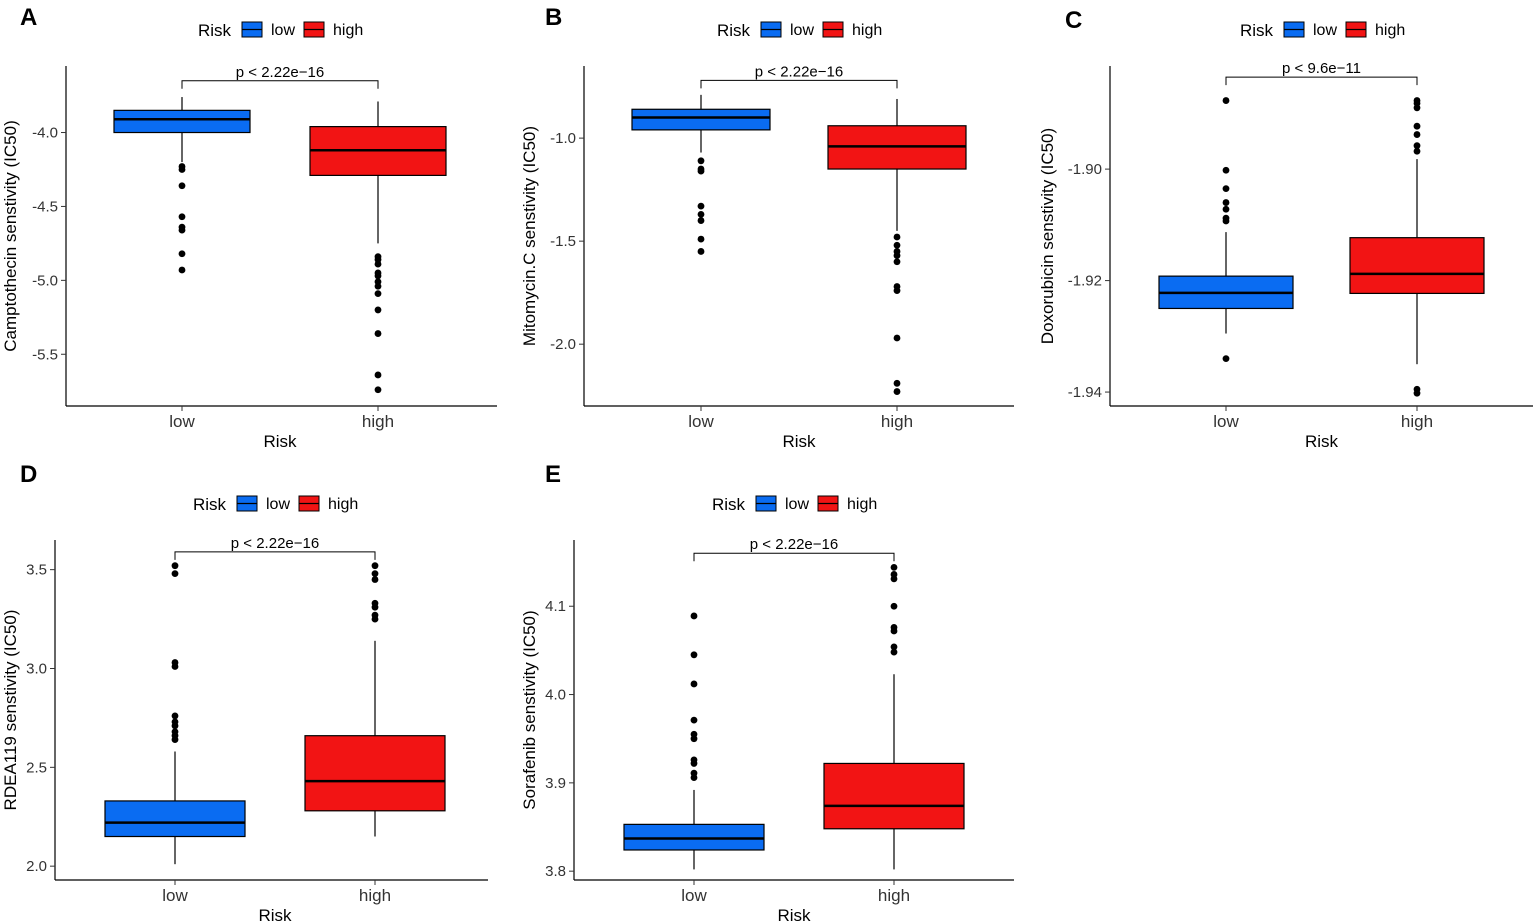 This screenshot has width=1535, height=923. I want to click on y-axis-title: Doxorubicin senstivity (IC50), so click(1047, 236).